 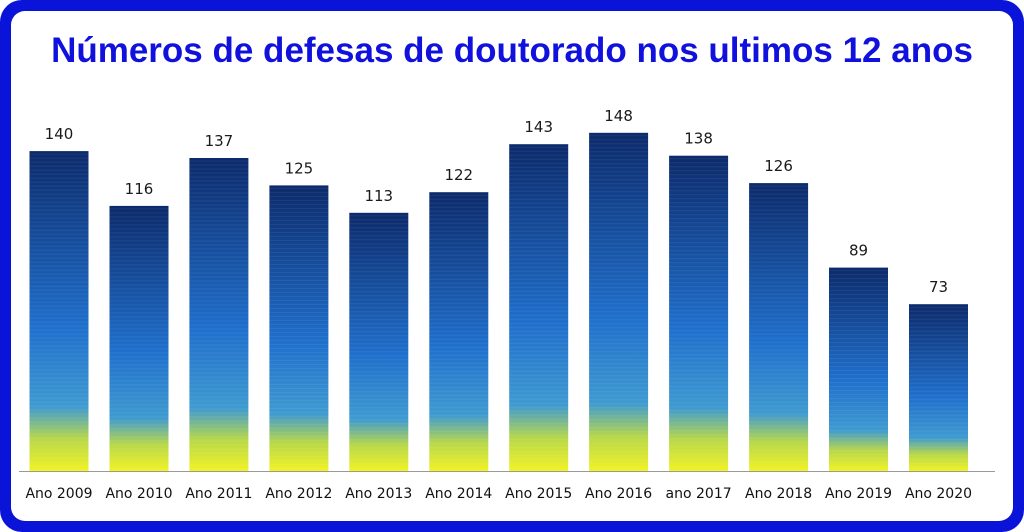 I want to click on data-label: 148, so click(x=618, y=116).